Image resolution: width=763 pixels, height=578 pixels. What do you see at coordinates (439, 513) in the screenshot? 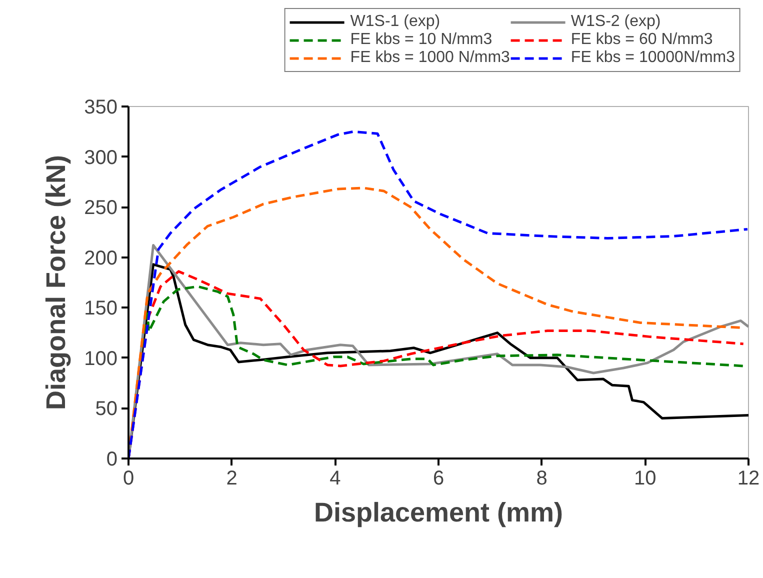
I see `x-axis-title: Displacement (mm)` at bounding box center [439, 513].